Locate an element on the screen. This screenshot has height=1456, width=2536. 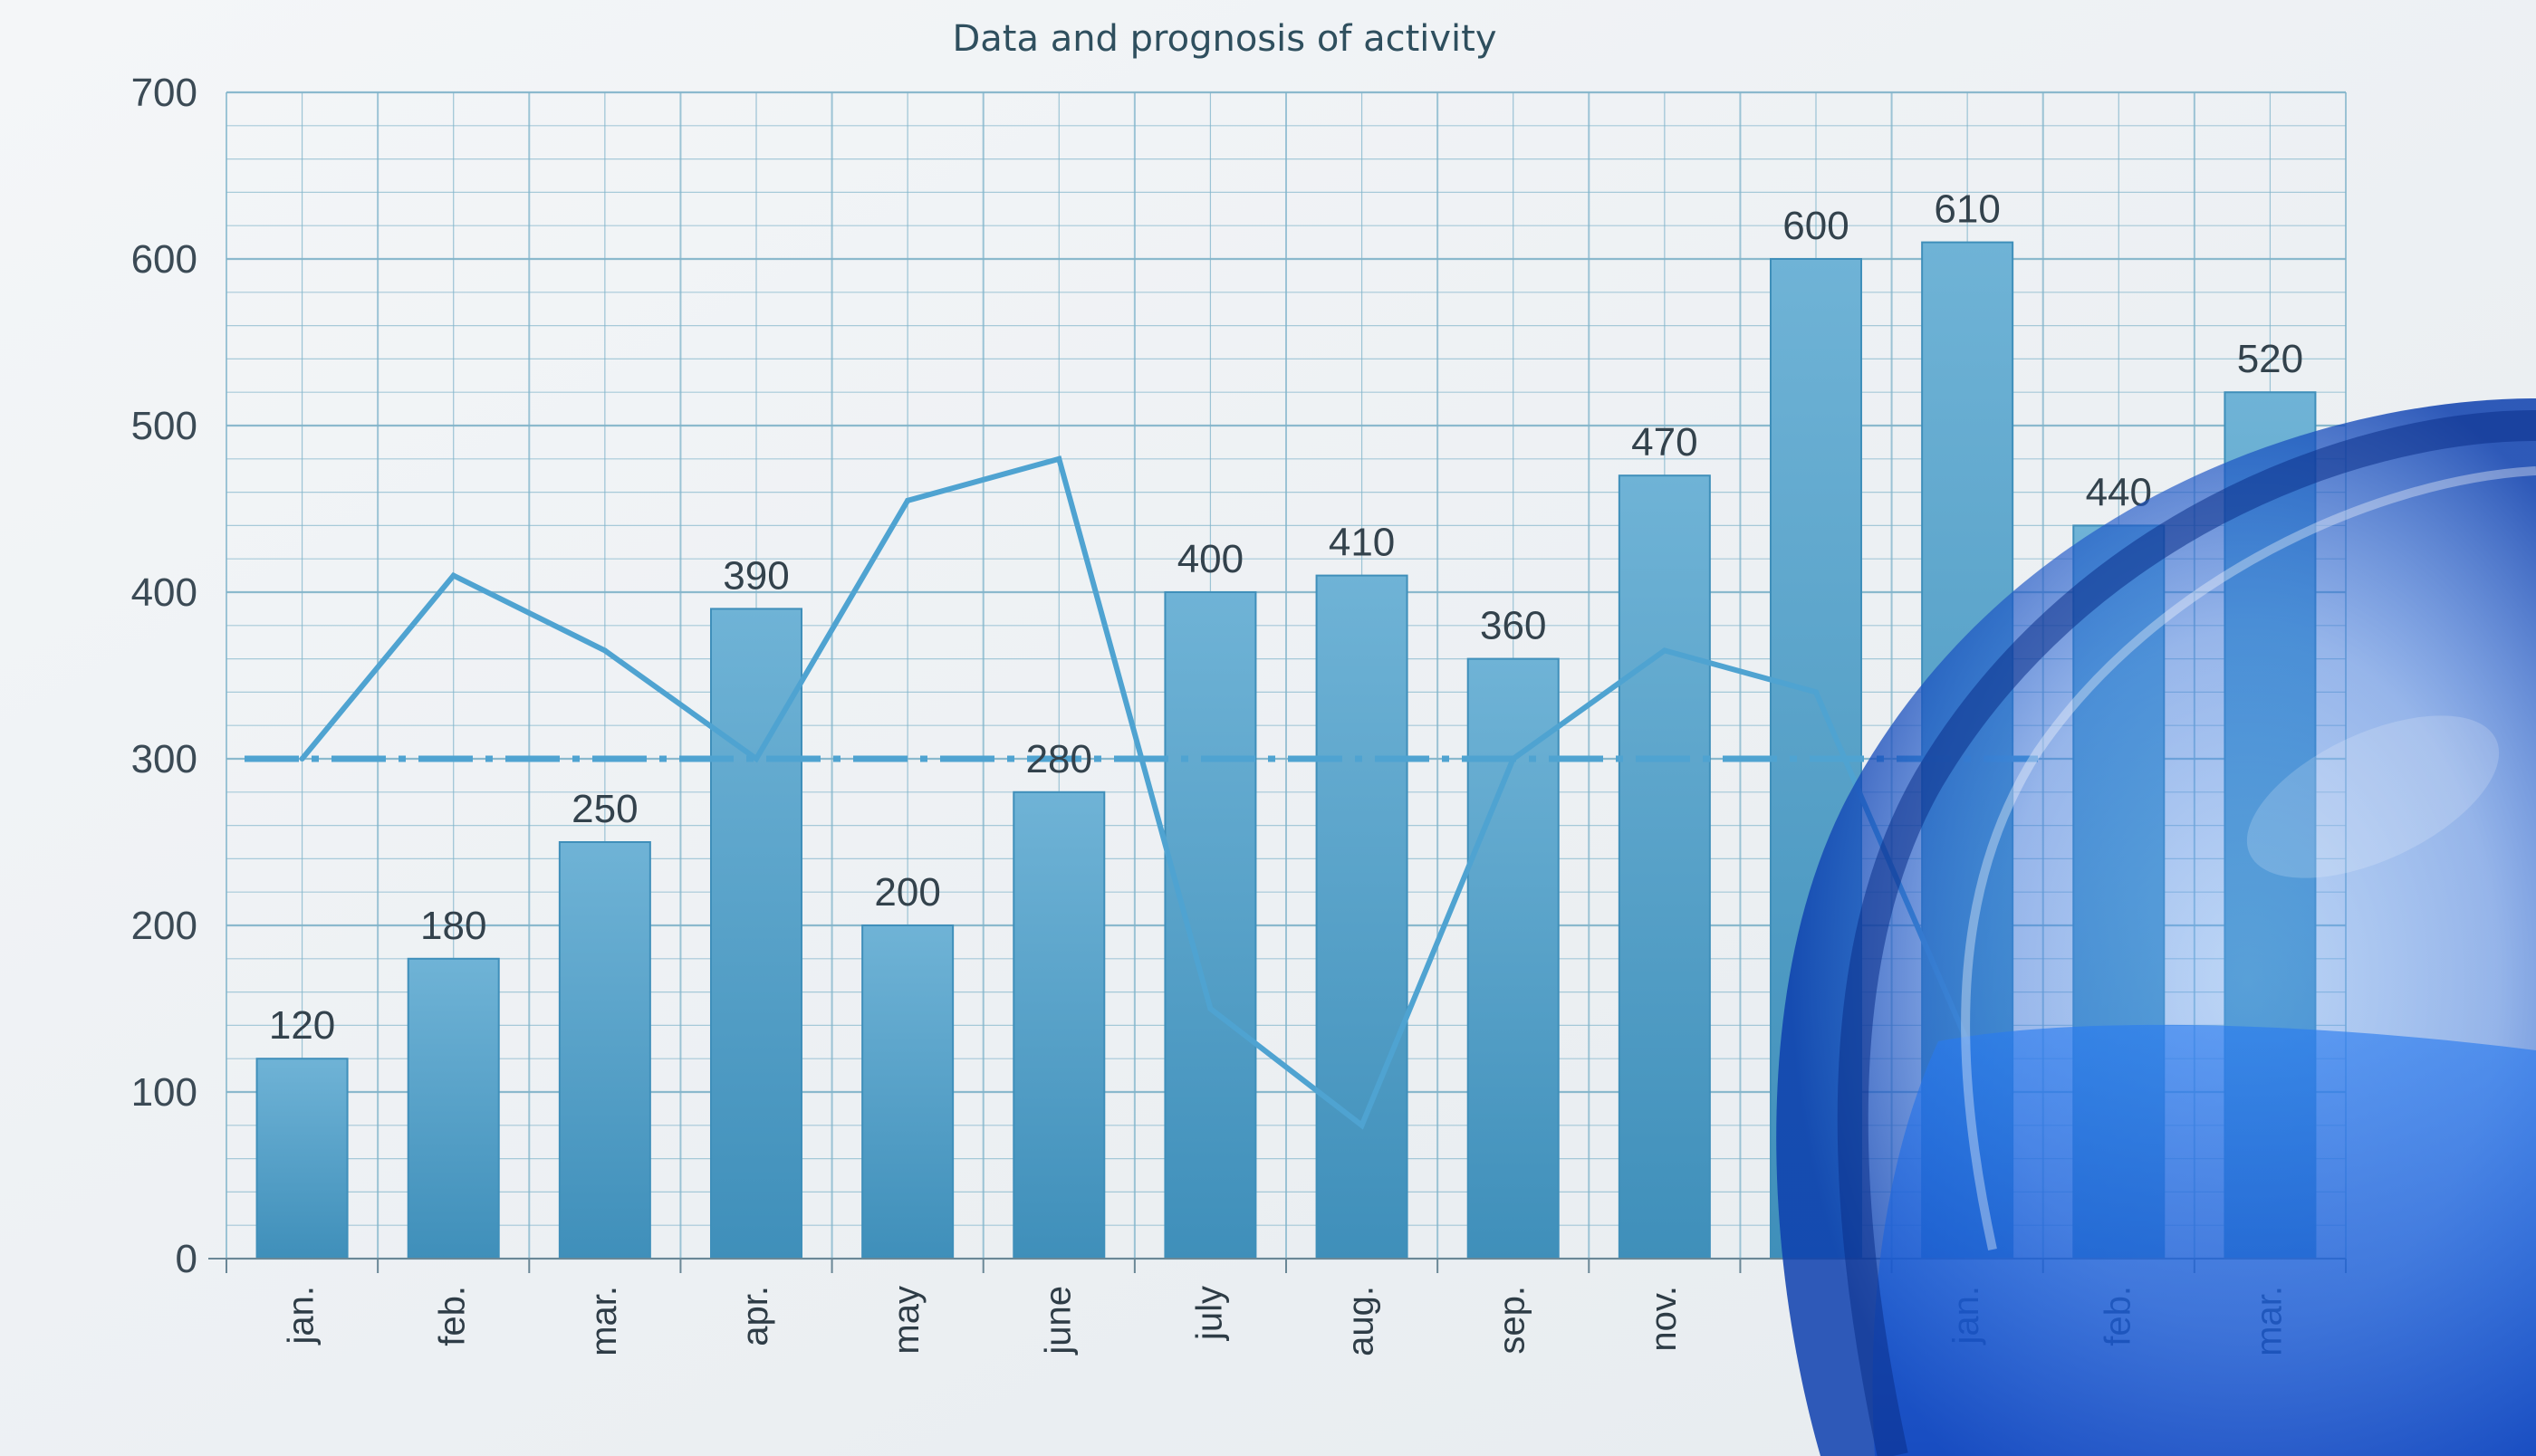
data-label: 520 is located at coordinates (2270, 359).